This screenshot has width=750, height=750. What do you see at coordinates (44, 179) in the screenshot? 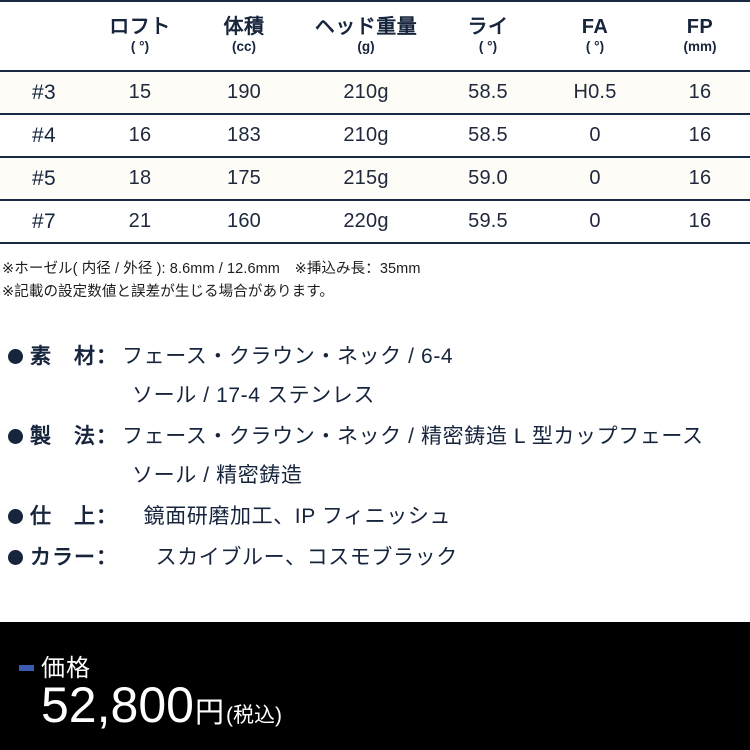
I see `cell-model: #5` at bounding box center [44, 179].